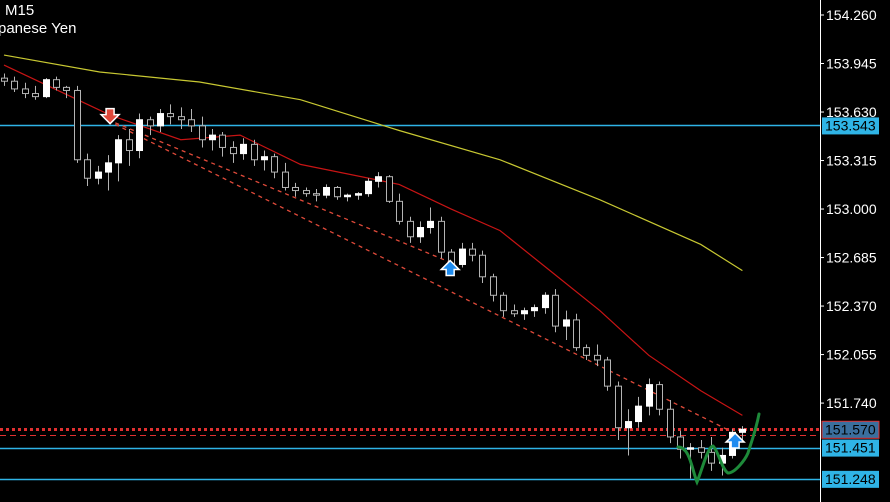 The image size is (890, 502). What do you see at coordinates (851, 403) in the screenshot?
I see `axis-tick-label: 151.740` at bounding box center [851, 403].